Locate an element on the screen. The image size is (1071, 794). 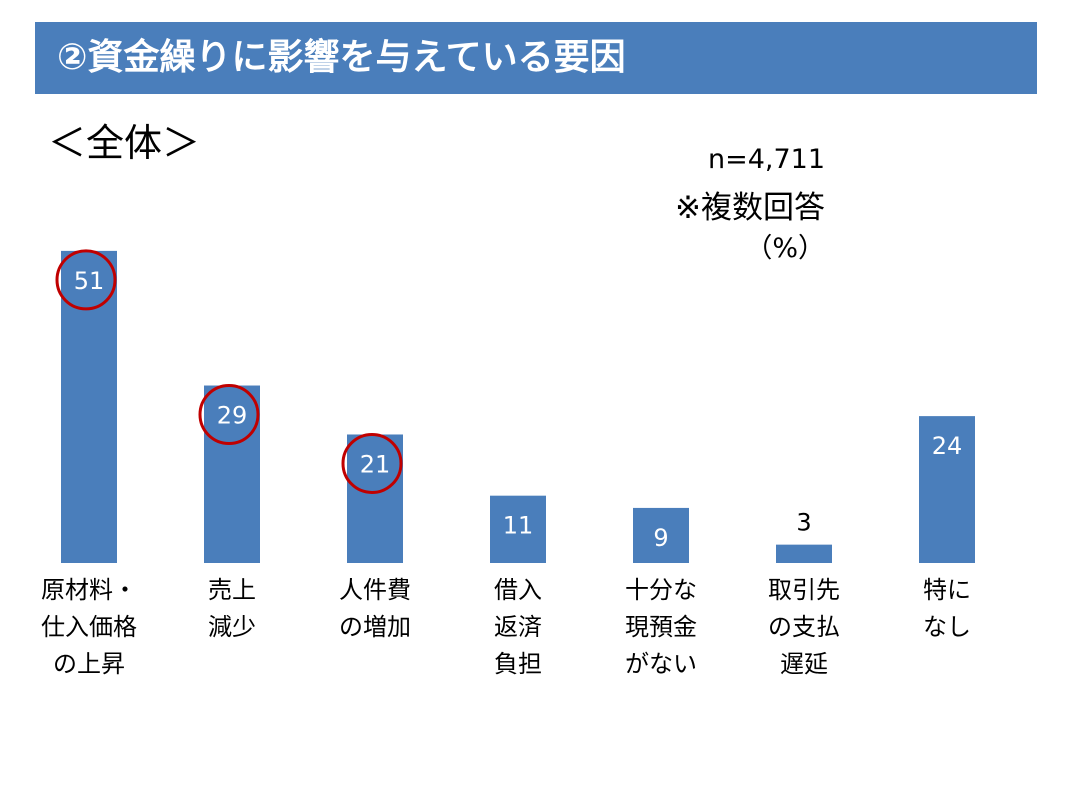
data-label: 29 is located at coordinates (232, 416).